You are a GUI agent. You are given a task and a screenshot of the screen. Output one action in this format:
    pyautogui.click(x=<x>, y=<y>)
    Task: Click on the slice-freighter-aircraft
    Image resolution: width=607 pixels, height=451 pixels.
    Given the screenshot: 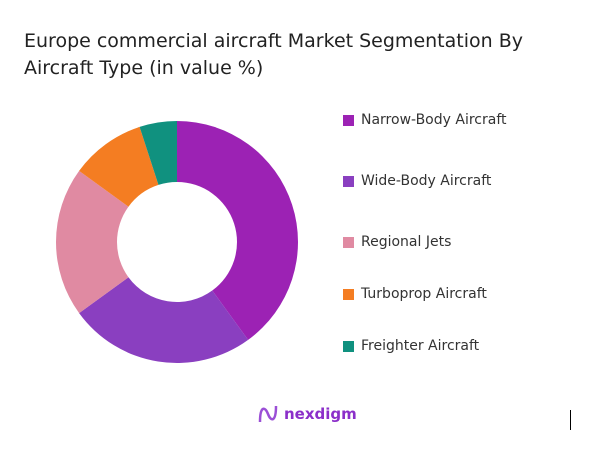 What is the action you would take?
    pyautogui.click(x=158, y=153)
    